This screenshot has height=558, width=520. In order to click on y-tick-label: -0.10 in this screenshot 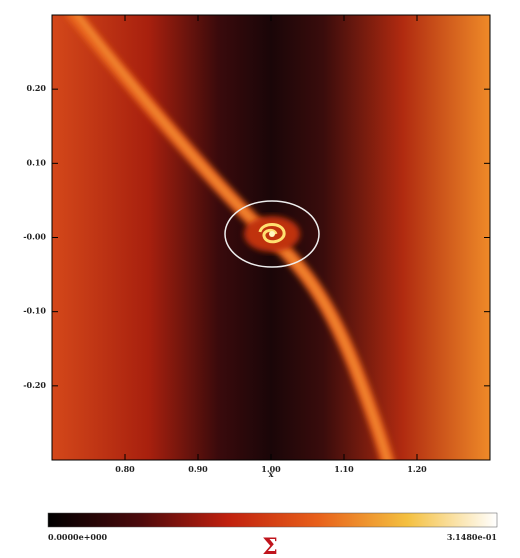, I will do `click(34, 311)`.